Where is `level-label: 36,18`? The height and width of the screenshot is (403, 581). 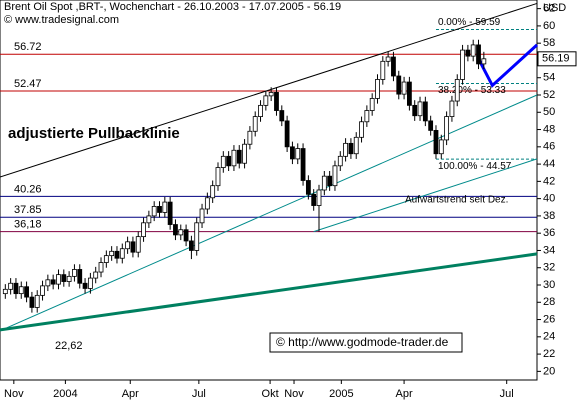
level-label: 36,18 is located at coordinates (28, 225).